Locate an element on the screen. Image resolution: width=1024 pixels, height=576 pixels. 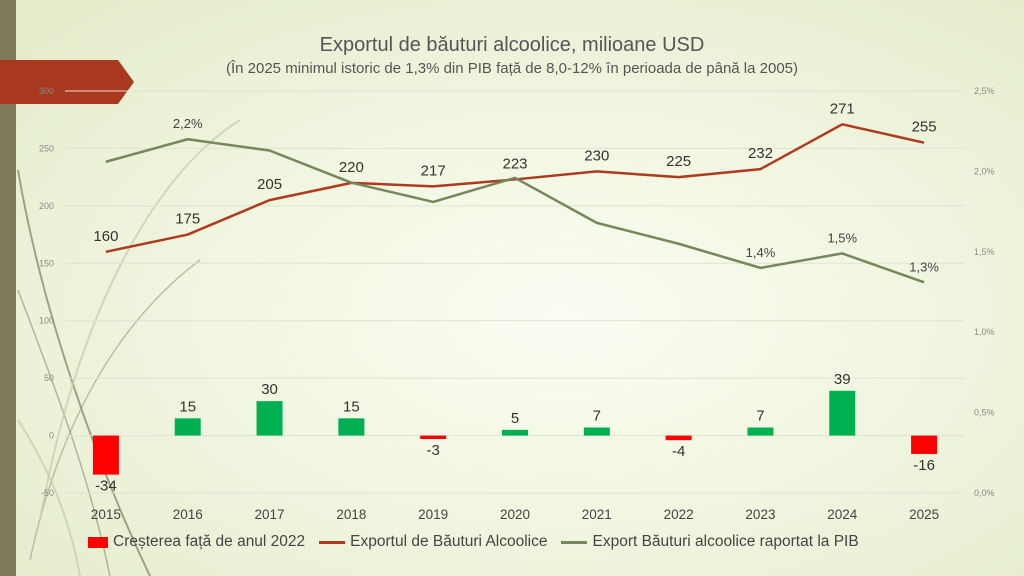
legend-item-bars: Creșterea față de anul 2022 is located at coordinates (196, 542).